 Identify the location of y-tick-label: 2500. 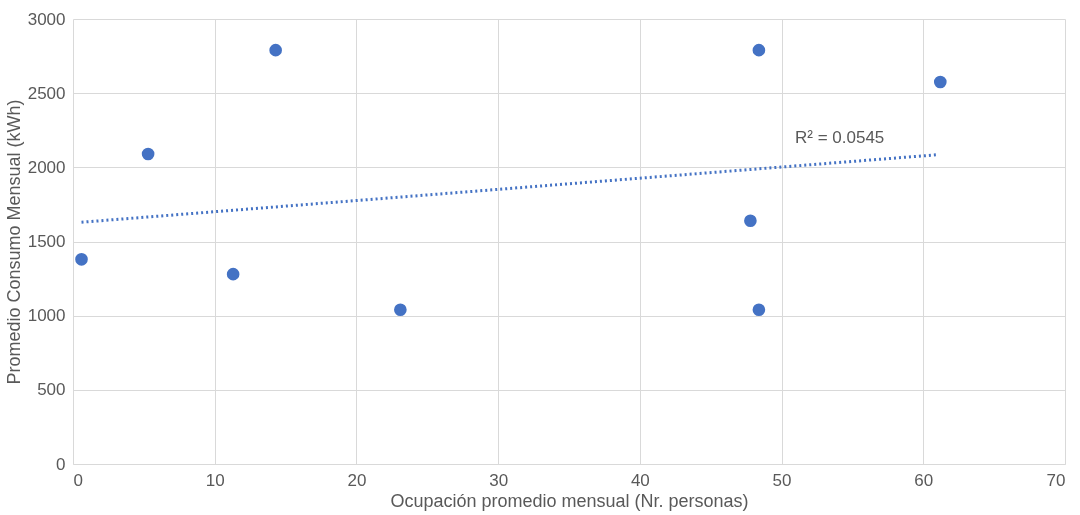
(46, 93).